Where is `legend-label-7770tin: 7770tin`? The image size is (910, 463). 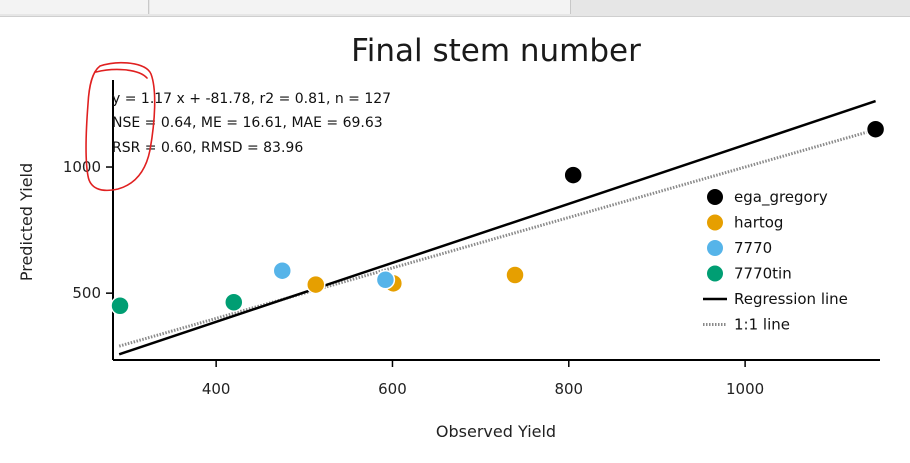 legend-label-7770tin: 7770tin is located at coordinates (763, 274).